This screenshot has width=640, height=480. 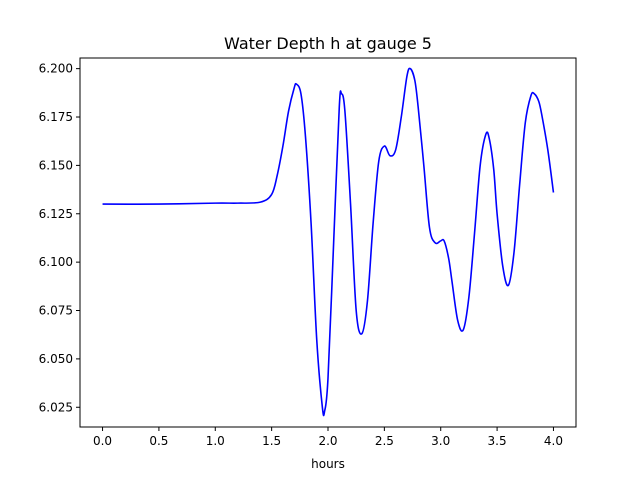 I want to click on x-tick-label: 4.0, so click(x=553, y=441).